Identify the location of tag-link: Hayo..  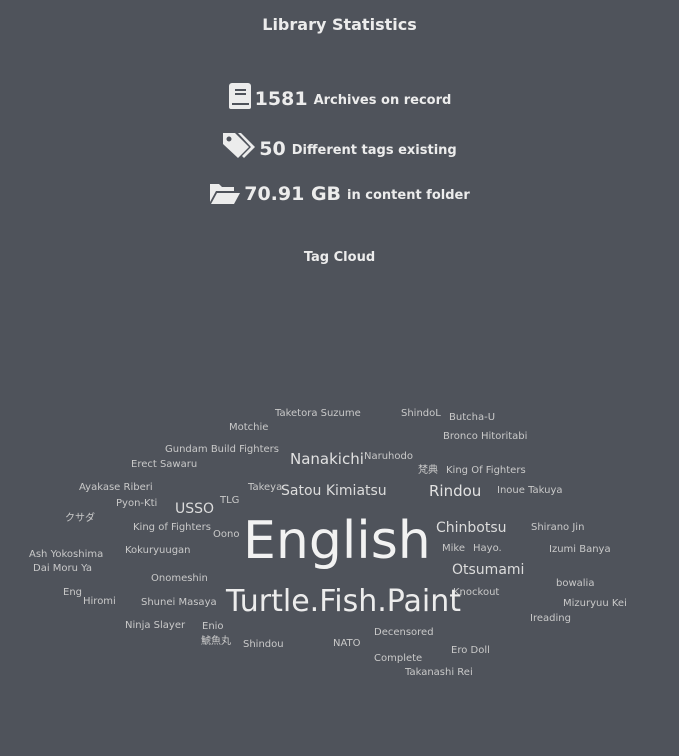
(487, 548).